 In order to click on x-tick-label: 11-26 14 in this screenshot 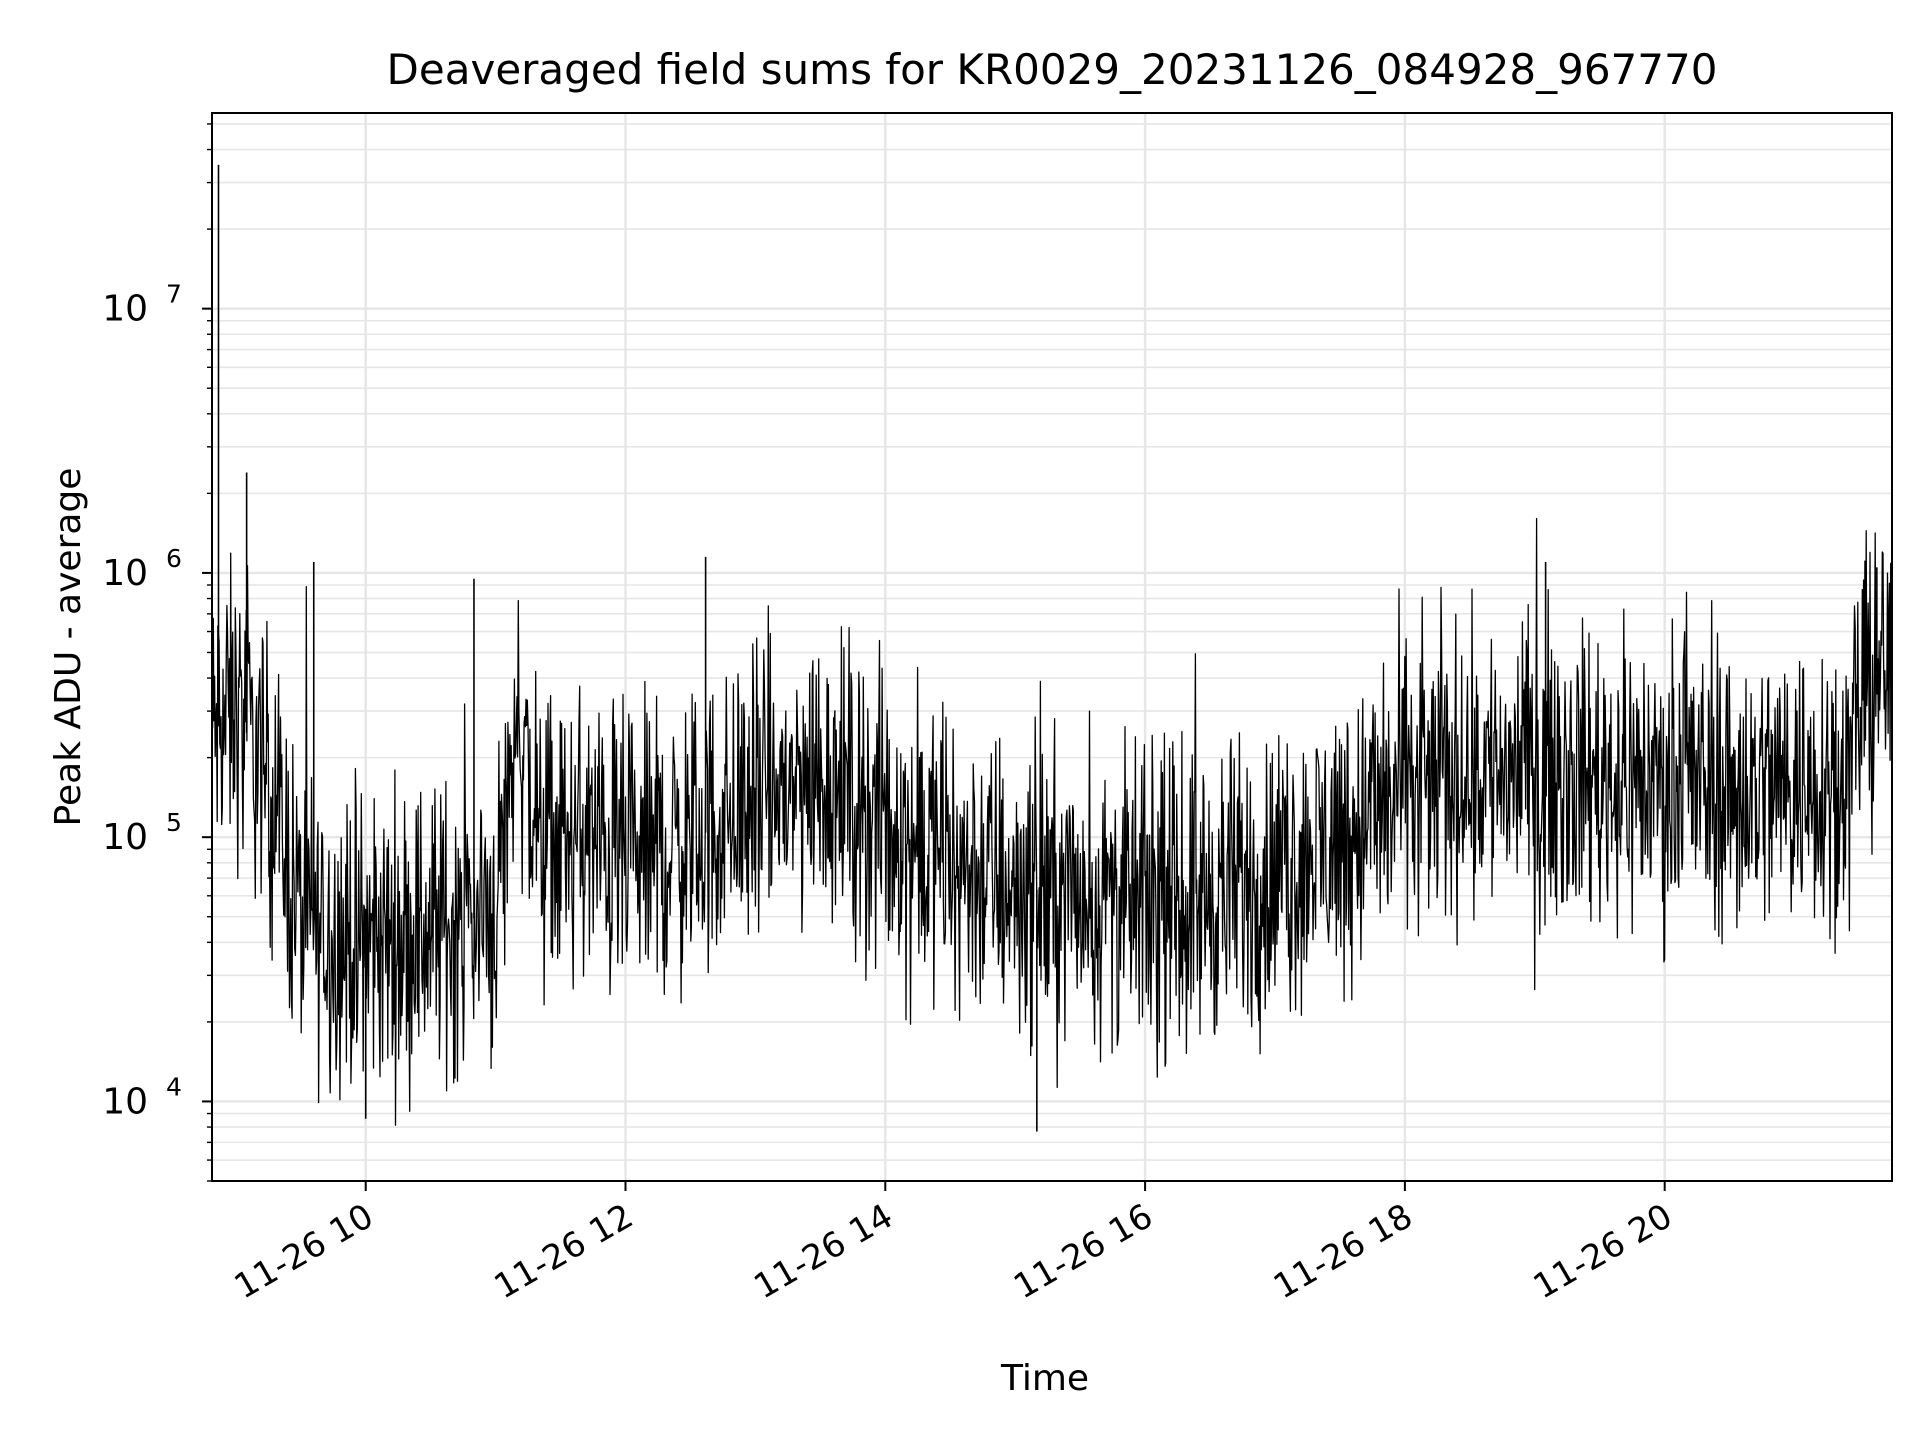, I will do `click(823, 1251)`.